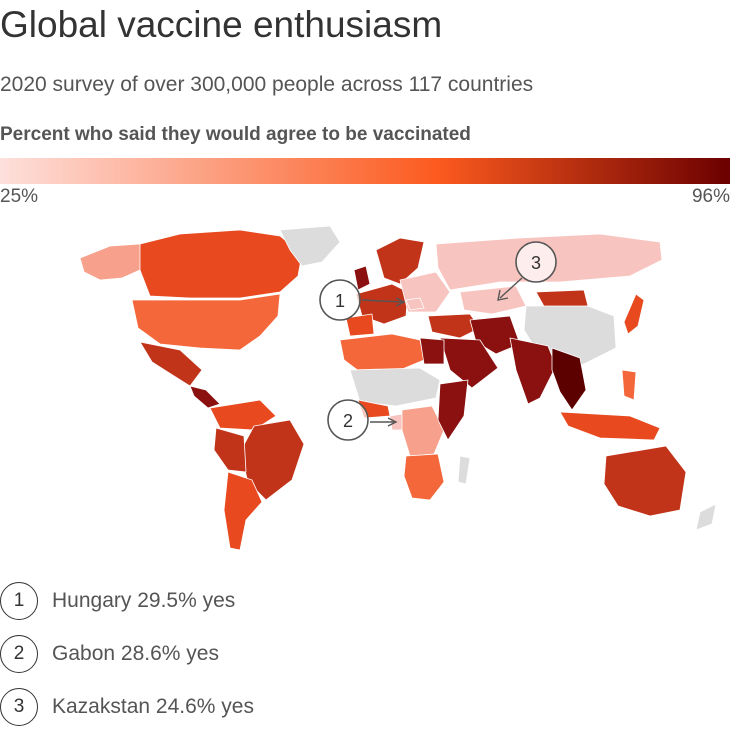 This screenshot has width=750, height=740. Describe the element at coordinates (230, 450) in the screenshot. I see `region-peru-bolivia` at that location.